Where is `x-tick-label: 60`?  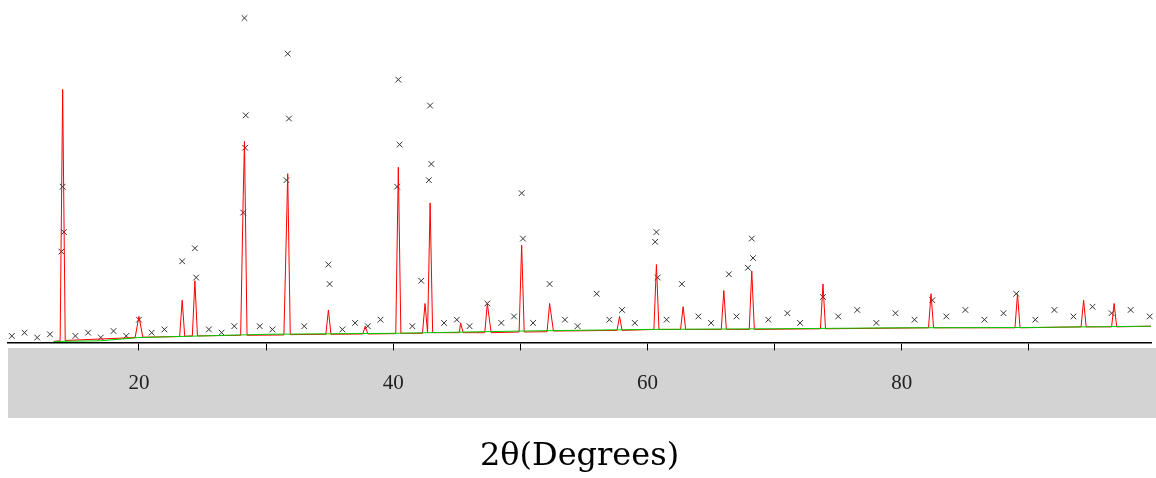 x-tick-label: 60 is located at coordinates (648, 381).